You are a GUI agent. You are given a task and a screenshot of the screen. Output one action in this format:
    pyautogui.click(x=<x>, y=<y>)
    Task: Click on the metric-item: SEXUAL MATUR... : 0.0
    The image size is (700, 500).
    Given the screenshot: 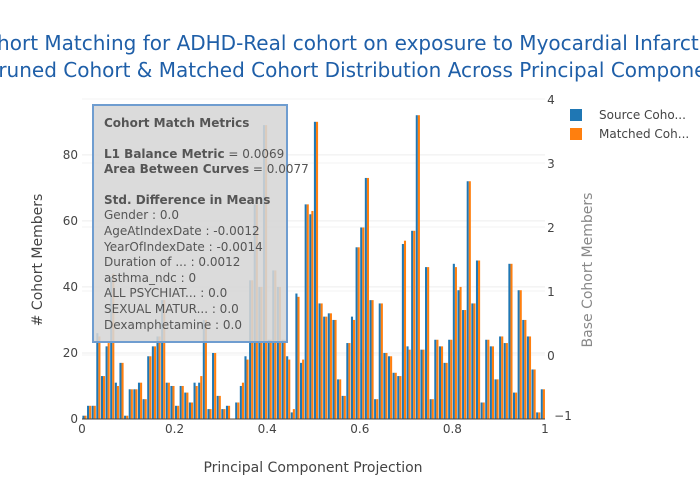 What is the action you would take?
    pyautogui.click(x=171, y=308)
    